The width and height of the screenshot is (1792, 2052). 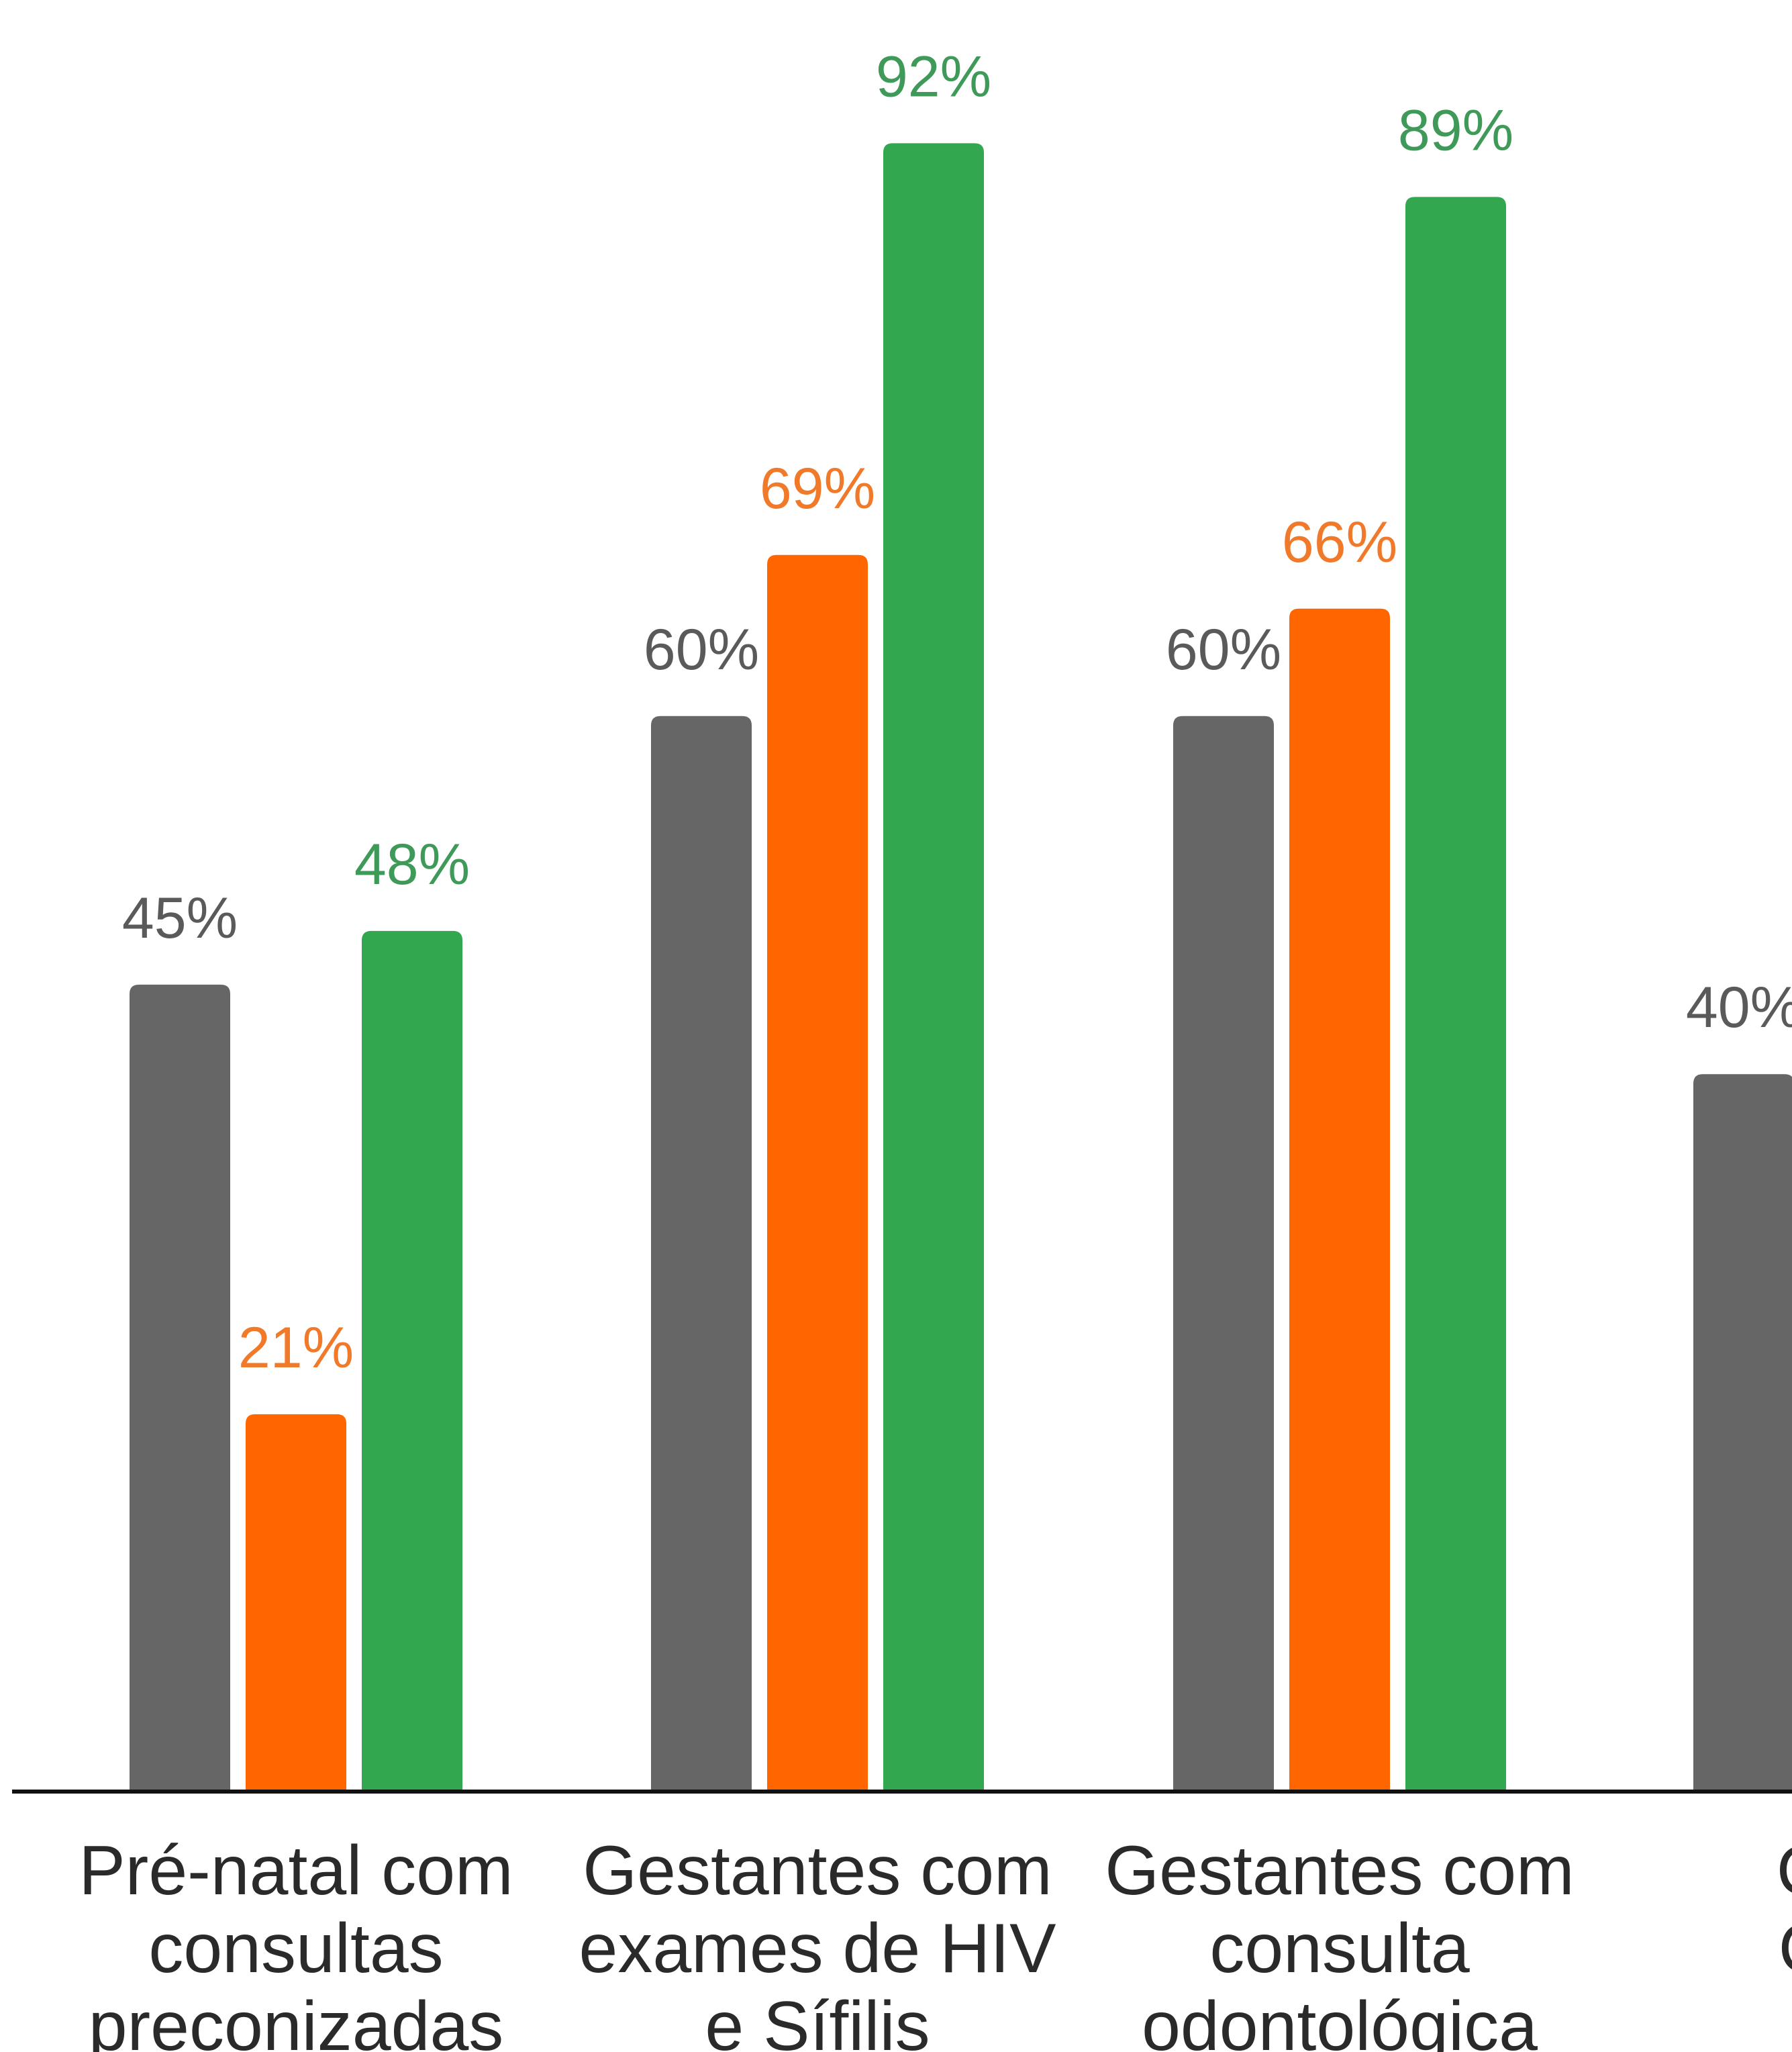 I want to click on category-label-3-line-1: Citop, so click(x=1786, y=1949).